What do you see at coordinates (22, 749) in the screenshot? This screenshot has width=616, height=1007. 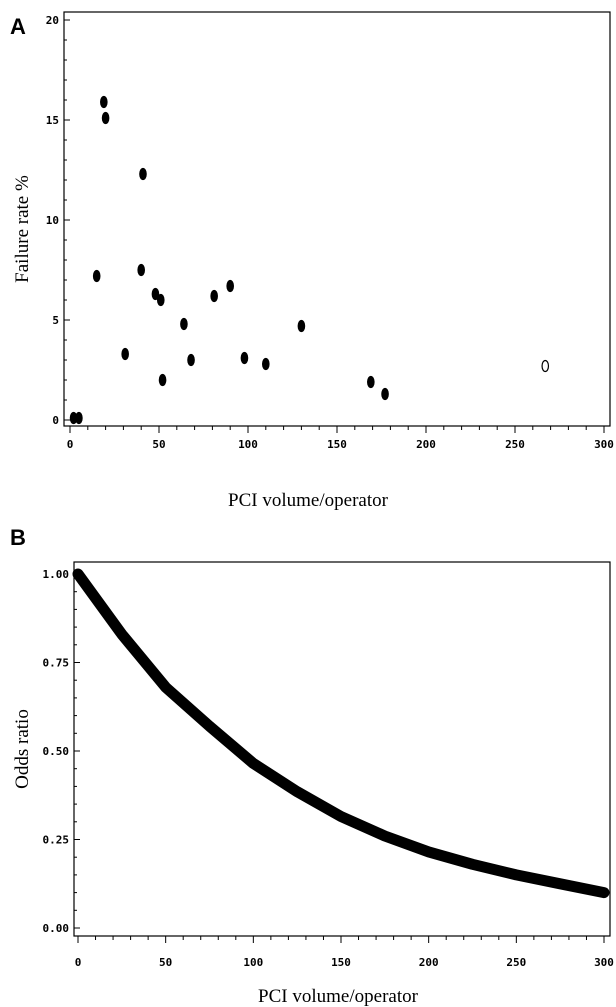 I see `panel-b-y-axis-label: Odds ratio` at bounding box center [22, 749].